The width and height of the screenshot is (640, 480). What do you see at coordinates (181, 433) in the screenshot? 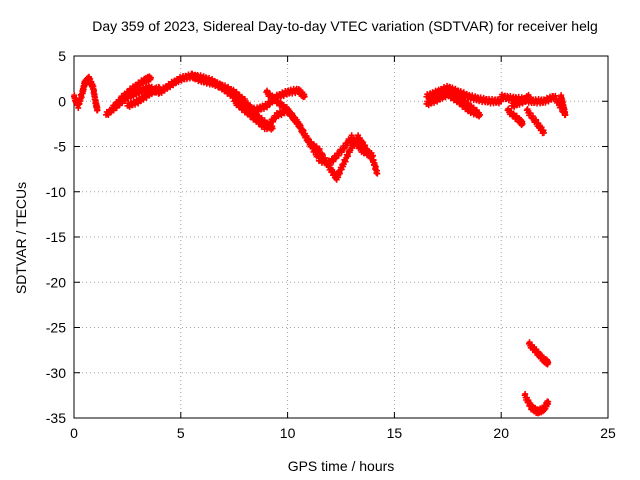
I see `x-tick-label: 5` at bounding box center [181, 433].